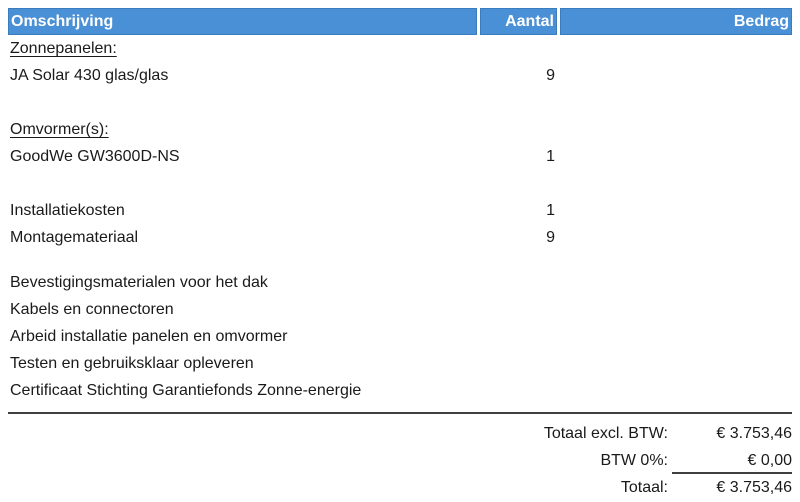  I want to click on row-description: JA Solar 430 glas/glas, so click(89, 75).